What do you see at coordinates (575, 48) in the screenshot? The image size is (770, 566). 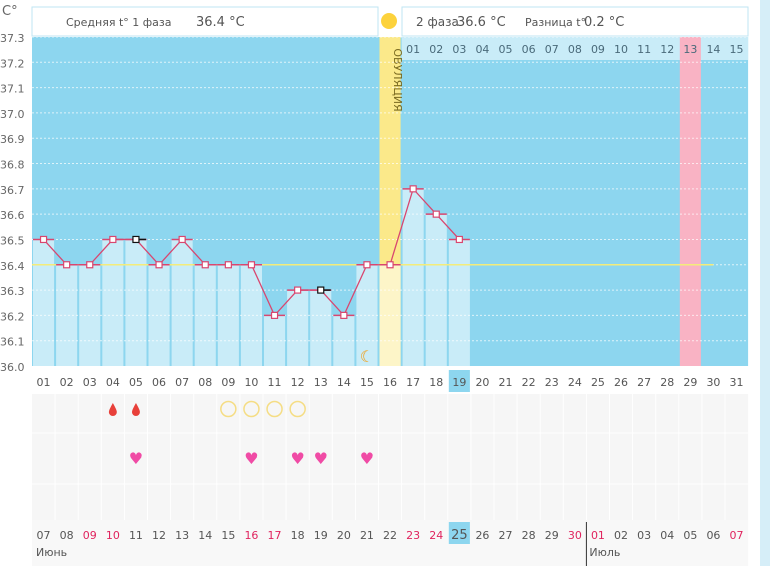 I see `phase2-days-row` at bounding box center [575, 48].